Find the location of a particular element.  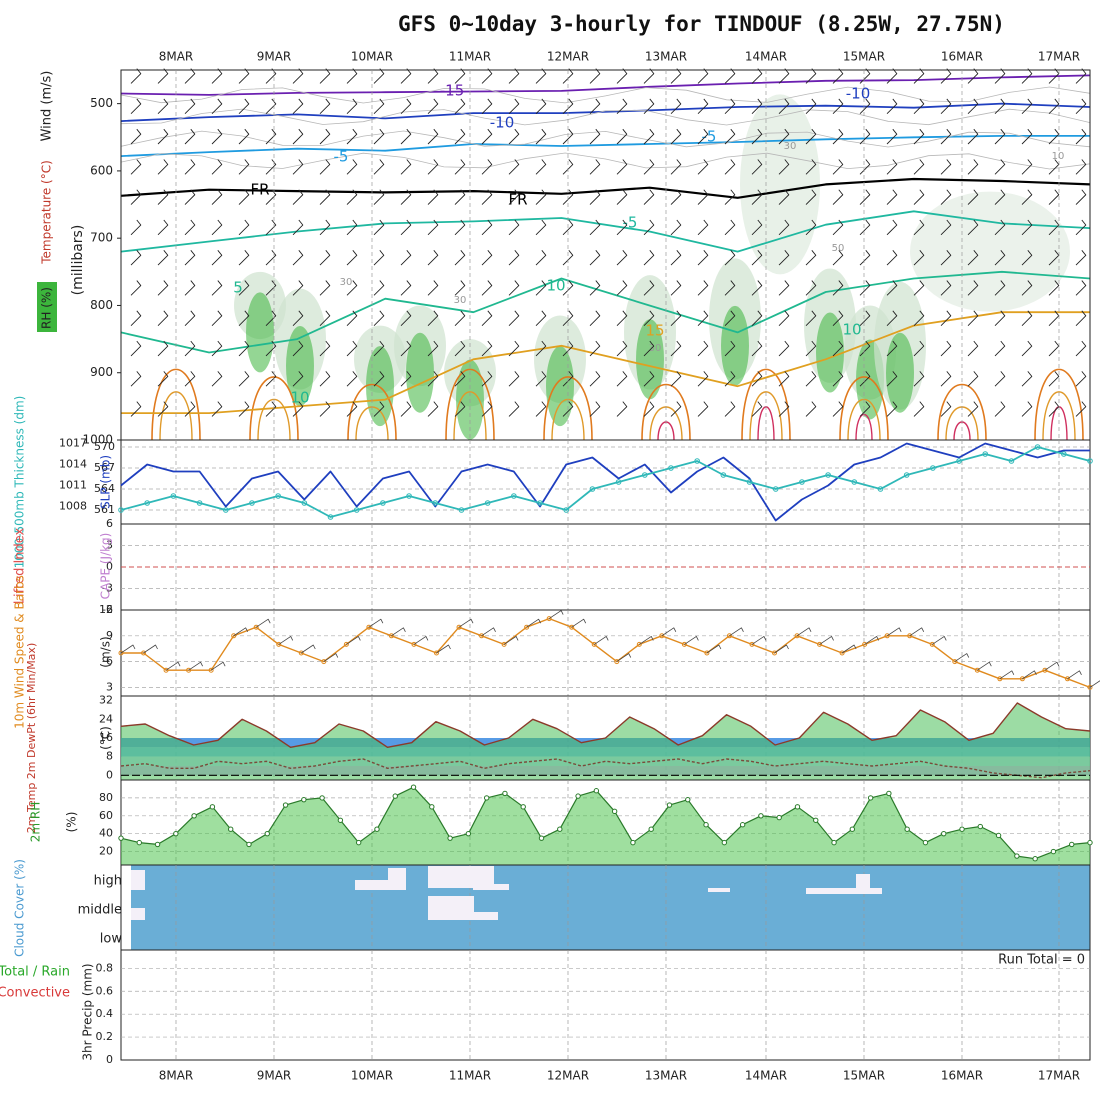

cloud-cover-background is located at coordinates (610, 907).